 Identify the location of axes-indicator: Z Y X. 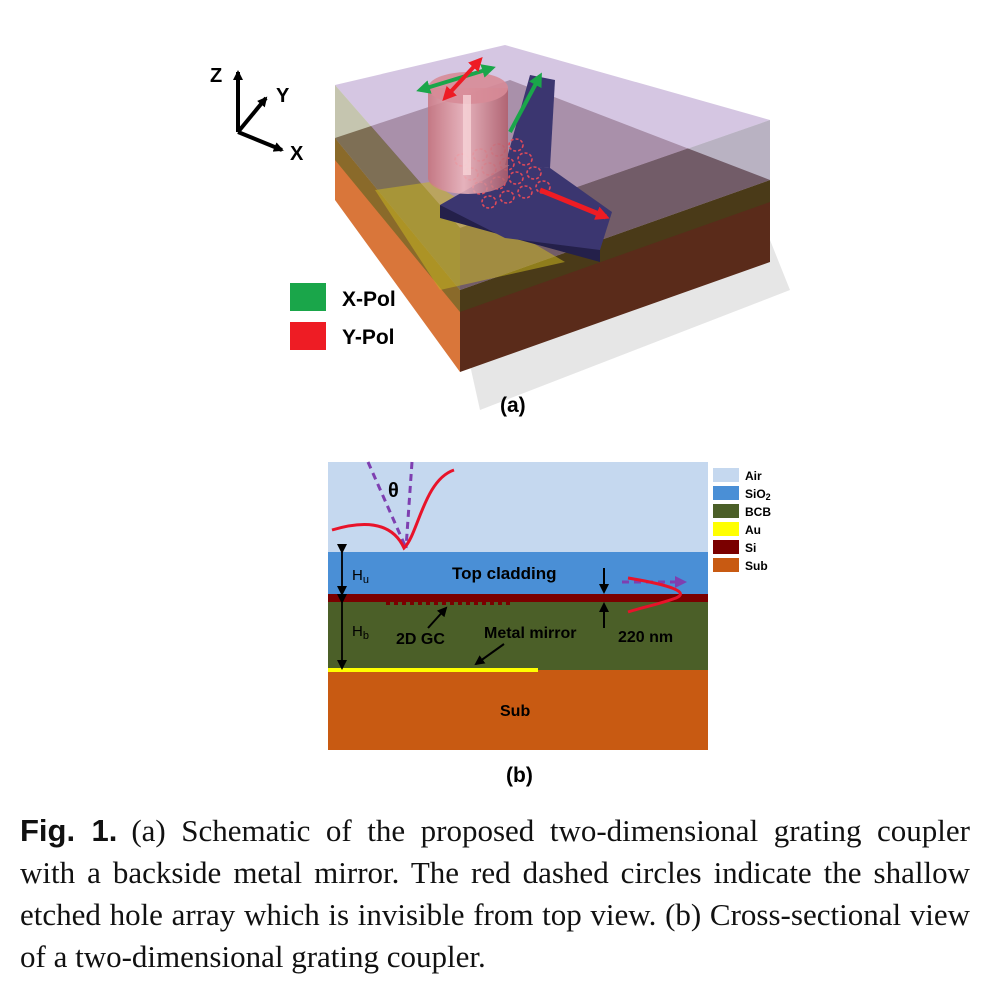
(257, 115).